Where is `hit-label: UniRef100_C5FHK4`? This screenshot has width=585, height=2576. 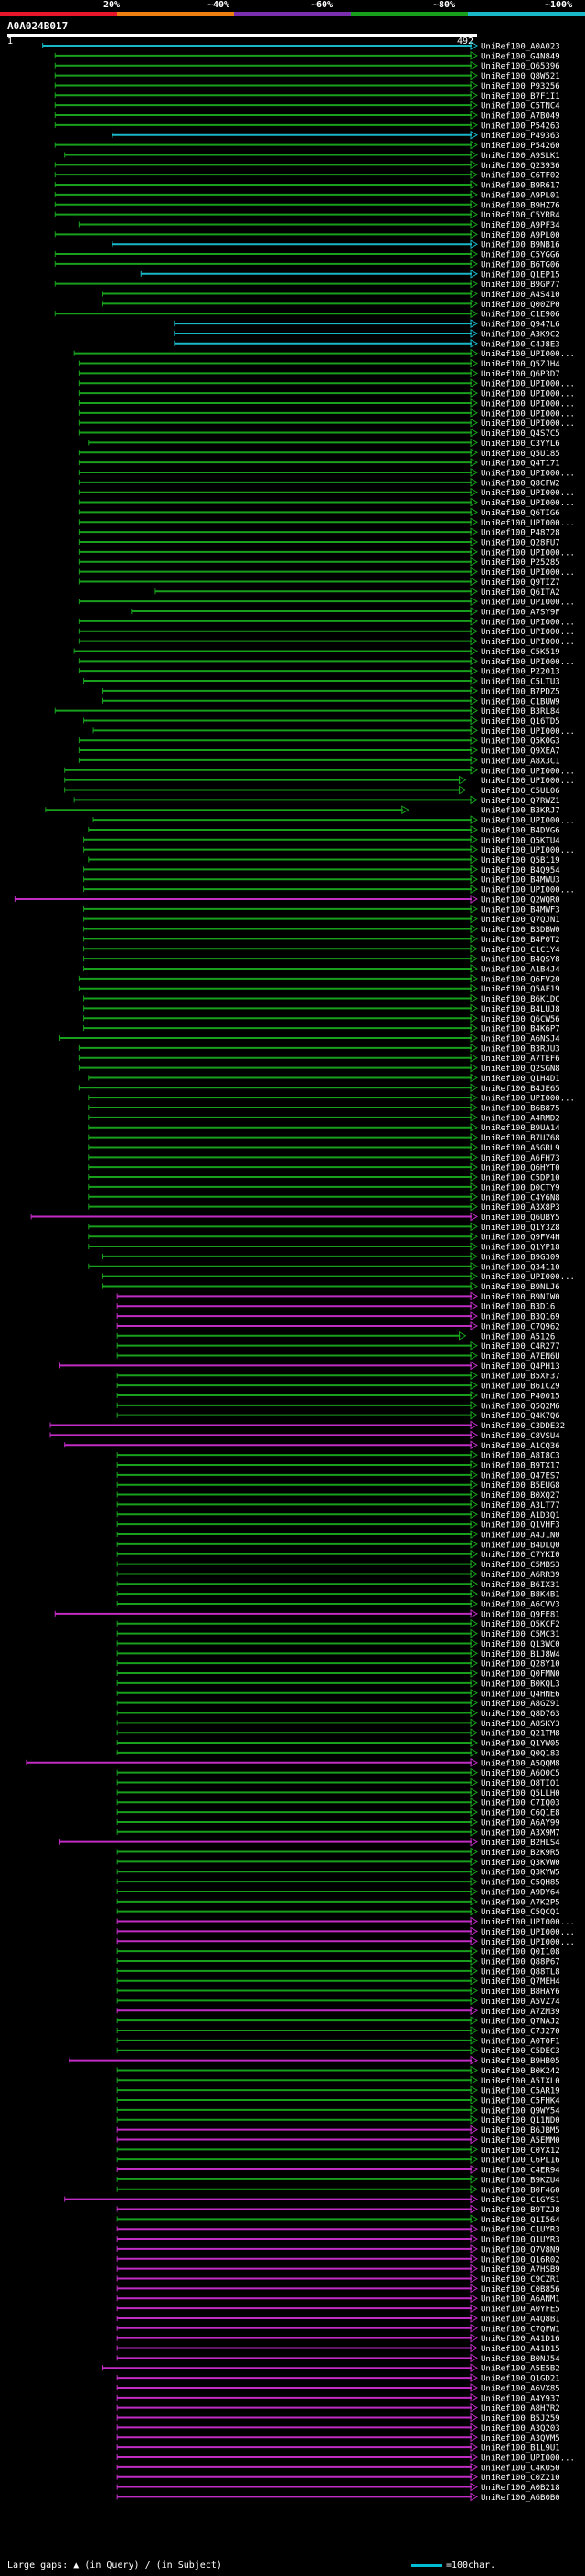
hit-label: UniRef100_C5FHK4 is located at coordinates (520, 2101).